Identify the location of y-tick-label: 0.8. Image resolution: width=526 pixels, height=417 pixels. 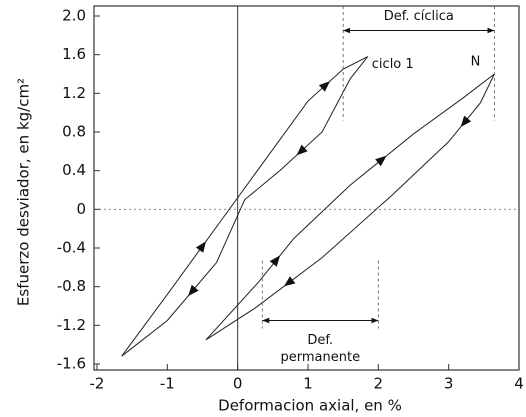
(74, 132).